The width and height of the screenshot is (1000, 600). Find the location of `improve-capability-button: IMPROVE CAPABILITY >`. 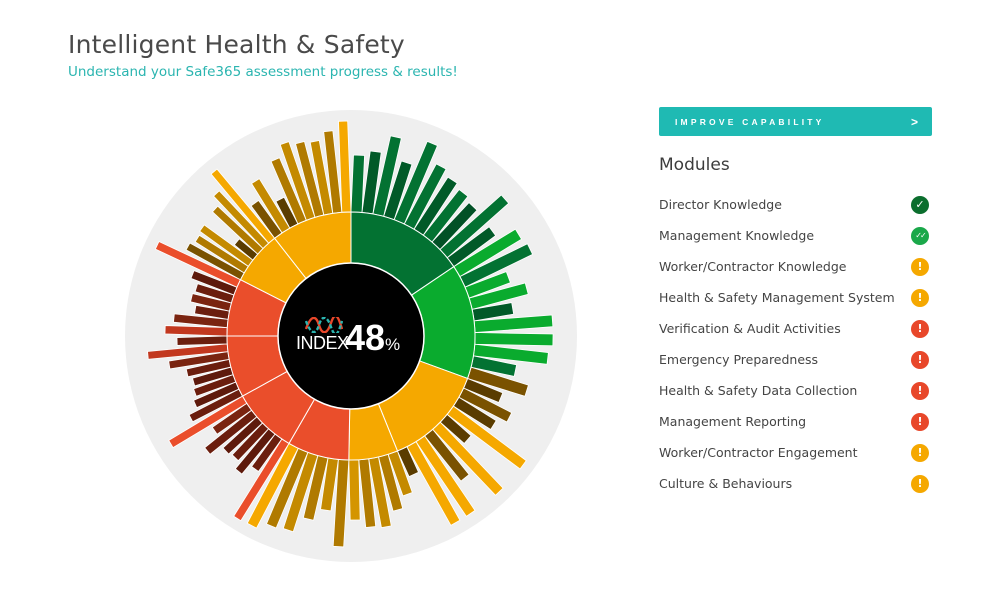

improve-capability-button: IMPROVE CAPABILITY > is located at coordinates (795, 121).